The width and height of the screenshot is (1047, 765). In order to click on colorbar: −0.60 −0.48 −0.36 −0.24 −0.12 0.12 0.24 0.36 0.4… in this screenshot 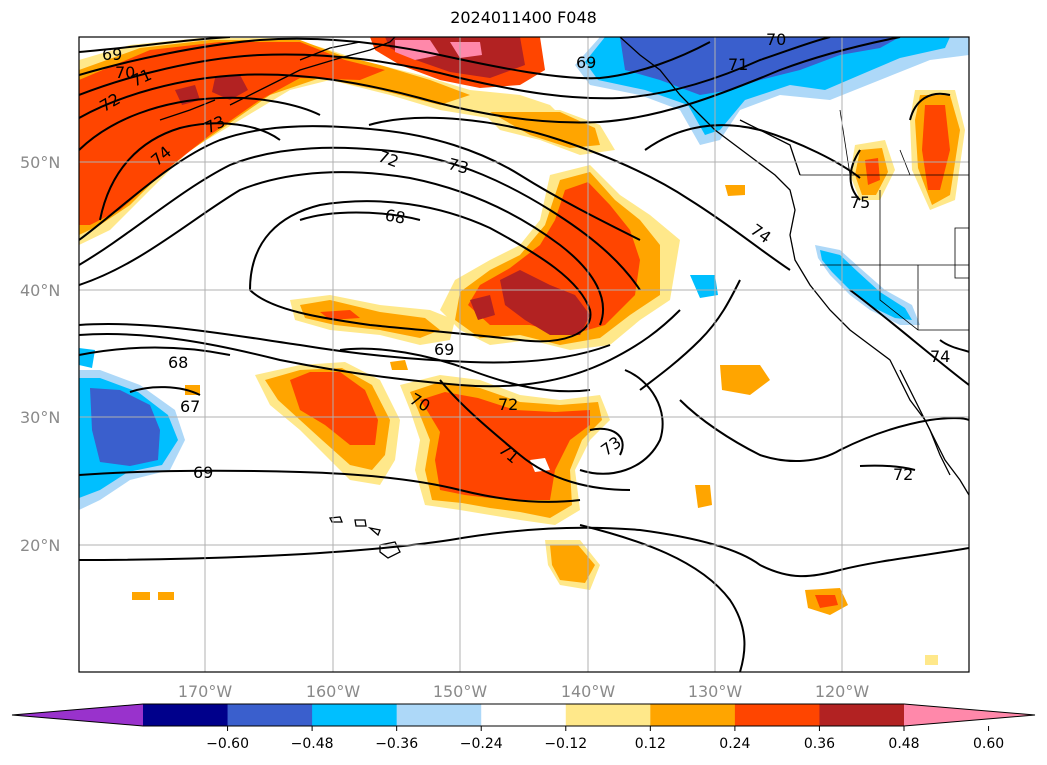, I will do `click(523, 727)`.